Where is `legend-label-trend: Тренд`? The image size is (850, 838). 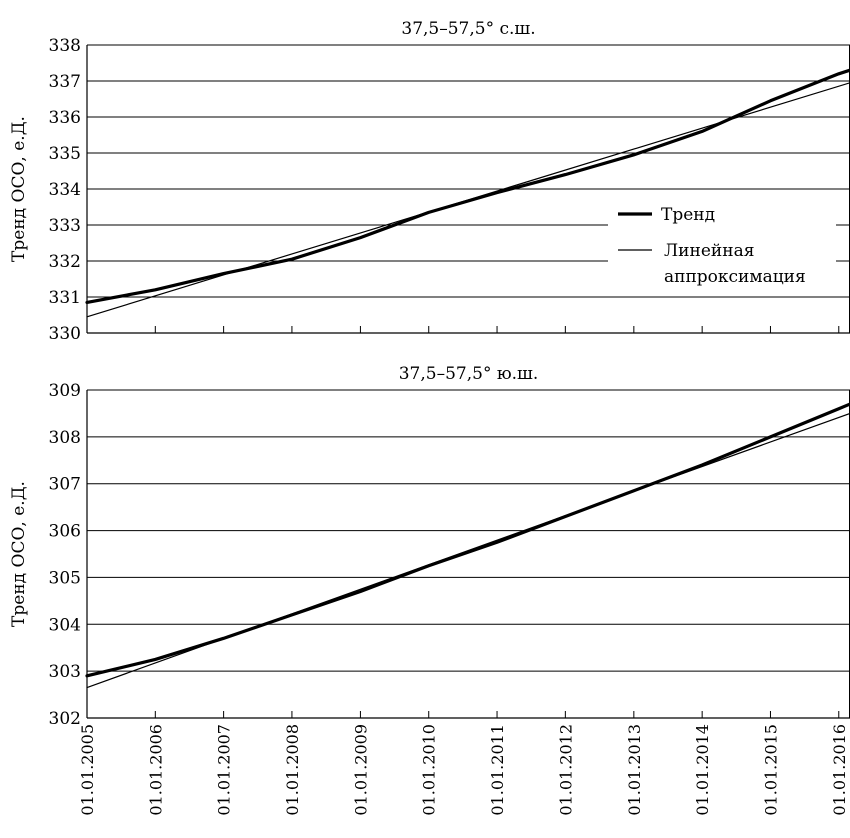
legend-label-trend: Тренд is located at coordinates (688, 215).